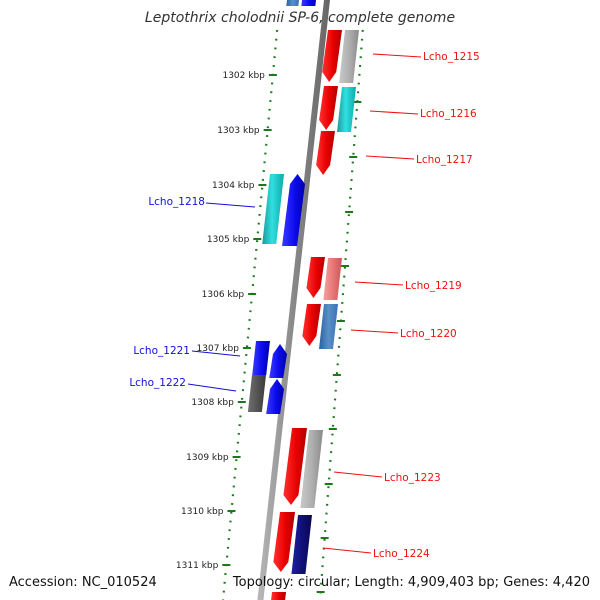 The width and height of the screenshot is (600, 600). What do you see at coordinates (228, 240) in the screenshot?
I see `tick-label: 1305 kbp` at bounding box center [228, 240].